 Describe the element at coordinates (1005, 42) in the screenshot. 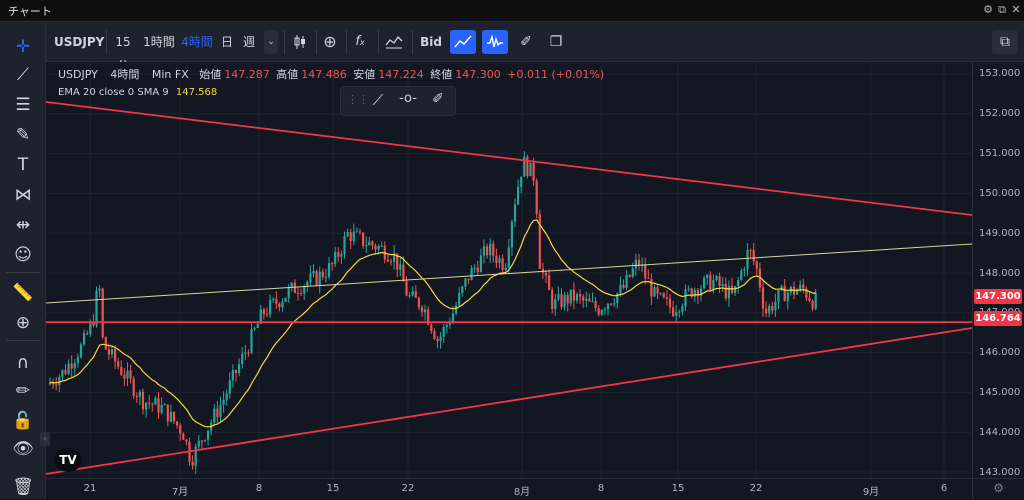

I see `multi-chart-layout-icon: ⧉` at that location.